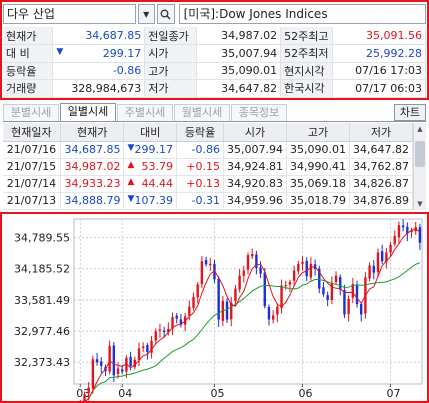  What do you see at coordinates (318, 132) in the screenshot?
I see `column-header: 고가` at bounding box center [318, 132].